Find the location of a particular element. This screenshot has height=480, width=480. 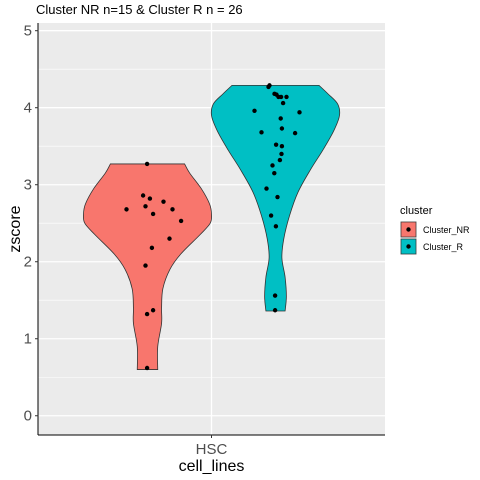

x-axis-title: cell_lines is located at coordinates (212, 466).